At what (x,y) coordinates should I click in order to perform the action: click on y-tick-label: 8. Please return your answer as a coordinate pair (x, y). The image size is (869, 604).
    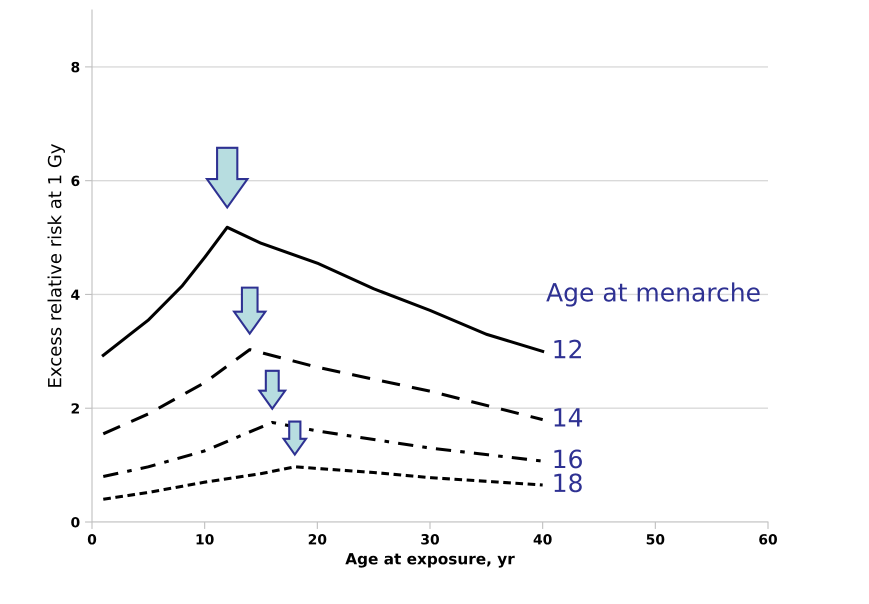
    Looking at the image, I should click on (75, 67).